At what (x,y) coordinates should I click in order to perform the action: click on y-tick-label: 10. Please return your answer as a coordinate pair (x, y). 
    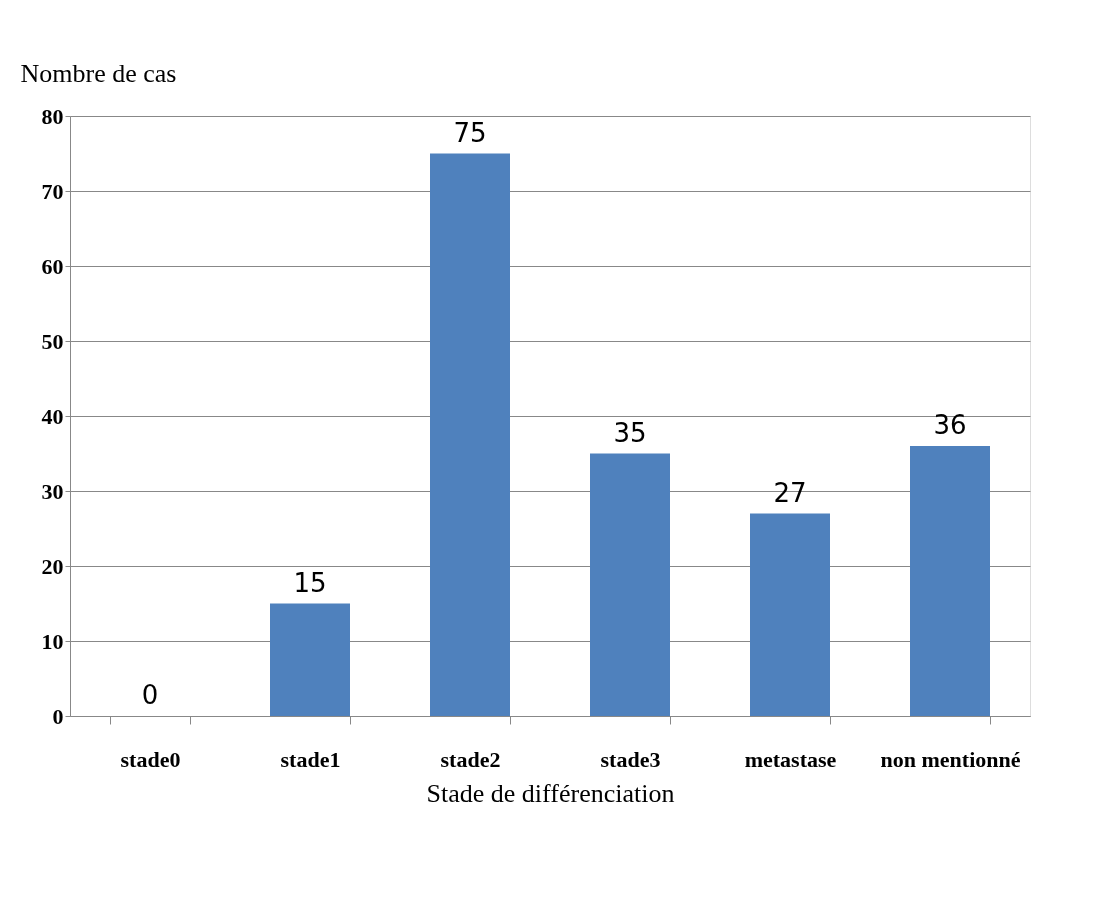
    Looking at the image, I should click on (52, 641).